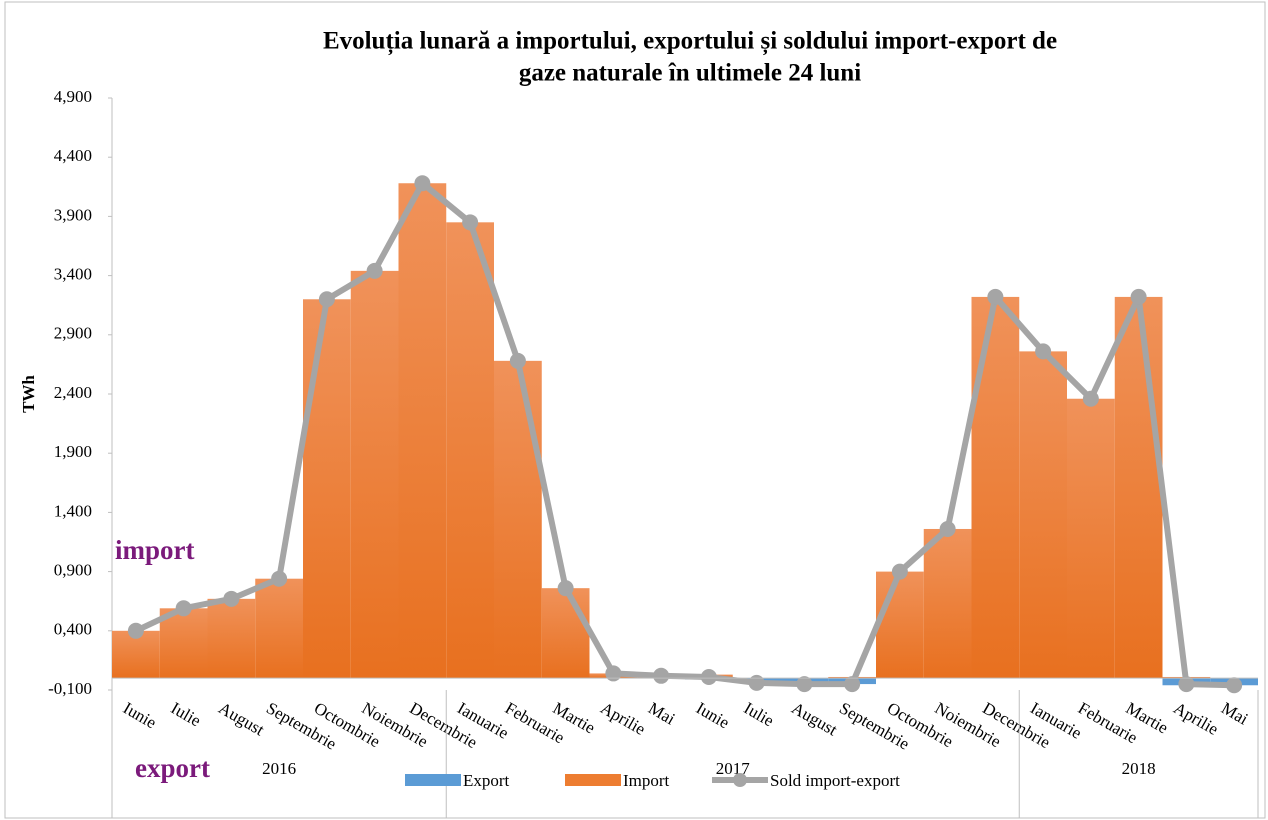 The width and height of the screenshot is (1268, 820). Describe the element at coordinates (646, 780) in the screenshot. I see `legend-label: Import` at that location.